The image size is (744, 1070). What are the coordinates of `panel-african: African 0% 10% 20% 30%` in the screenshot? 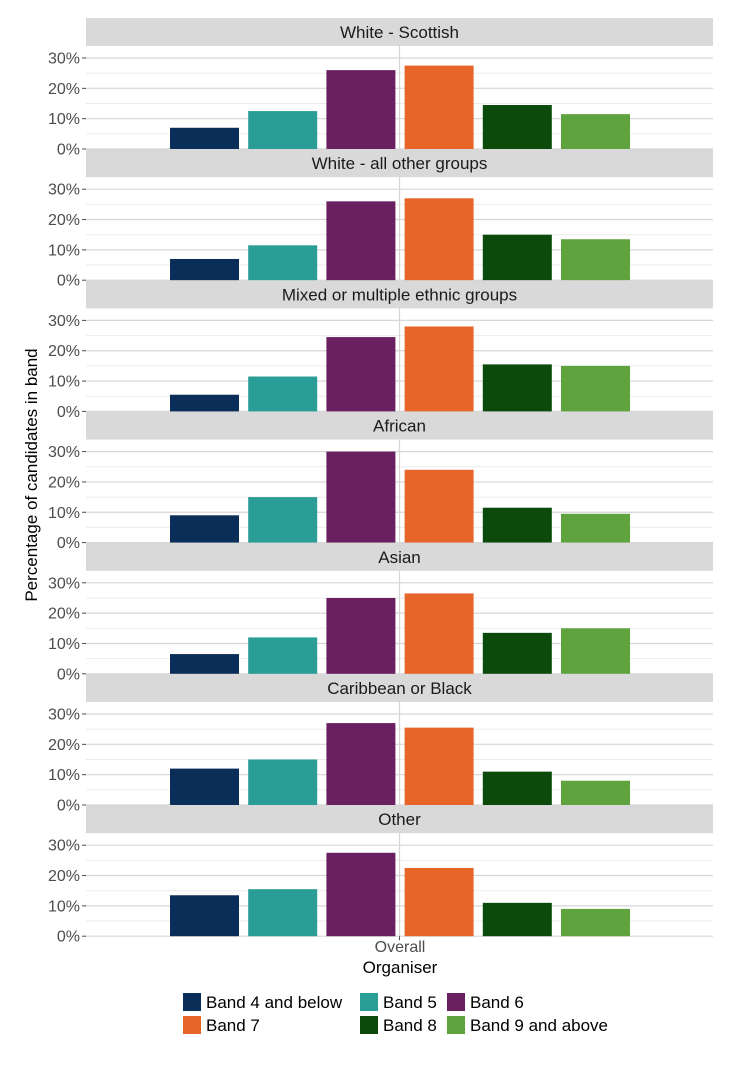 It's located at (380, 481).